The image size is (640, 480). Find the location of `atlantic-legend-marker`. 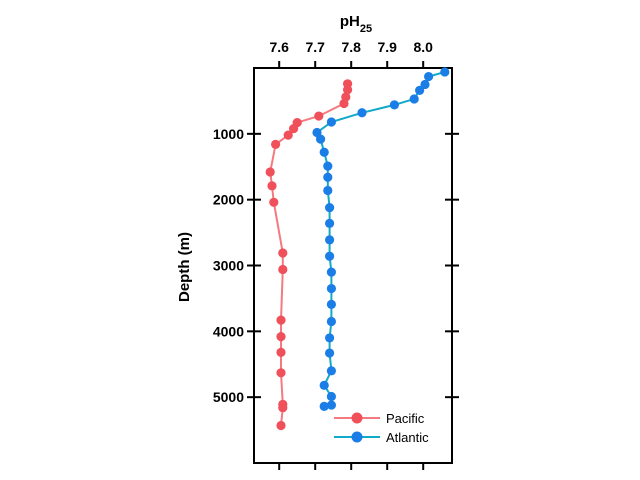

atlantic-legend-marker is located at coordinates (357, 437).